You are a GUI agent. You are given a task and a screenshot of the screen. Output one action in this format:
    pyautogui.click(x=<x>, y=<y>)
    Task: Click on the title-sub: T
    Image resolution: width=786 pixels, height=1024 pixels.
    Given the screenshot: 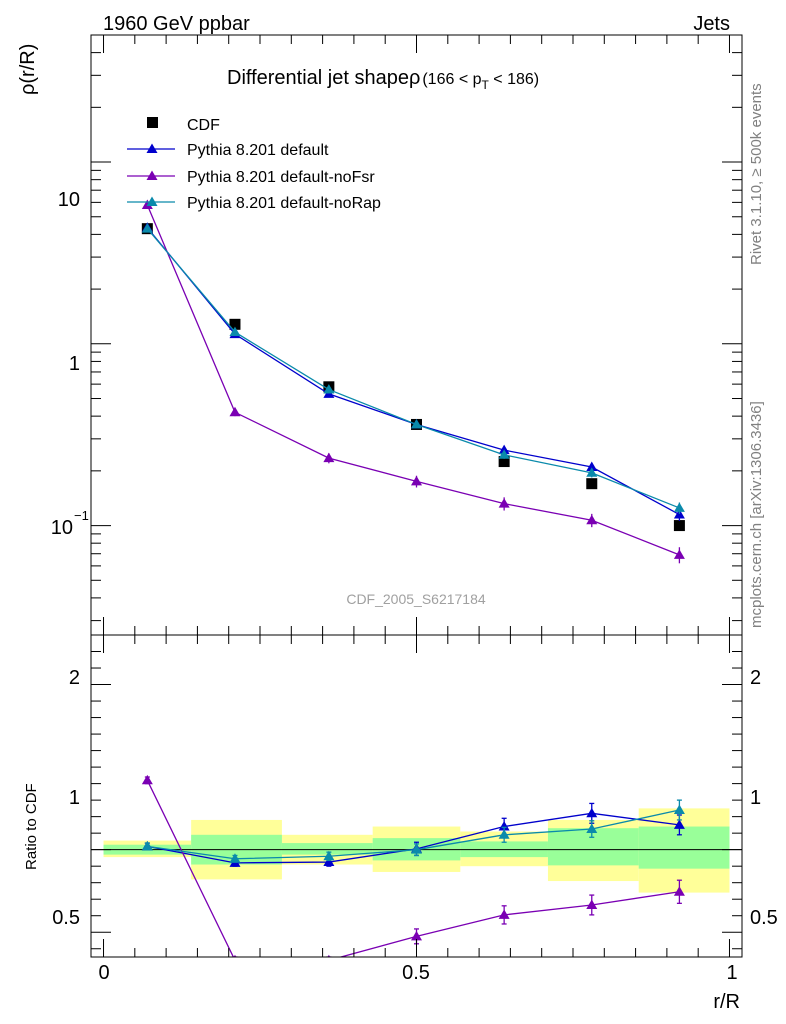 What is the action you would take?
    pyautogui.click(x=486, y=85)
    